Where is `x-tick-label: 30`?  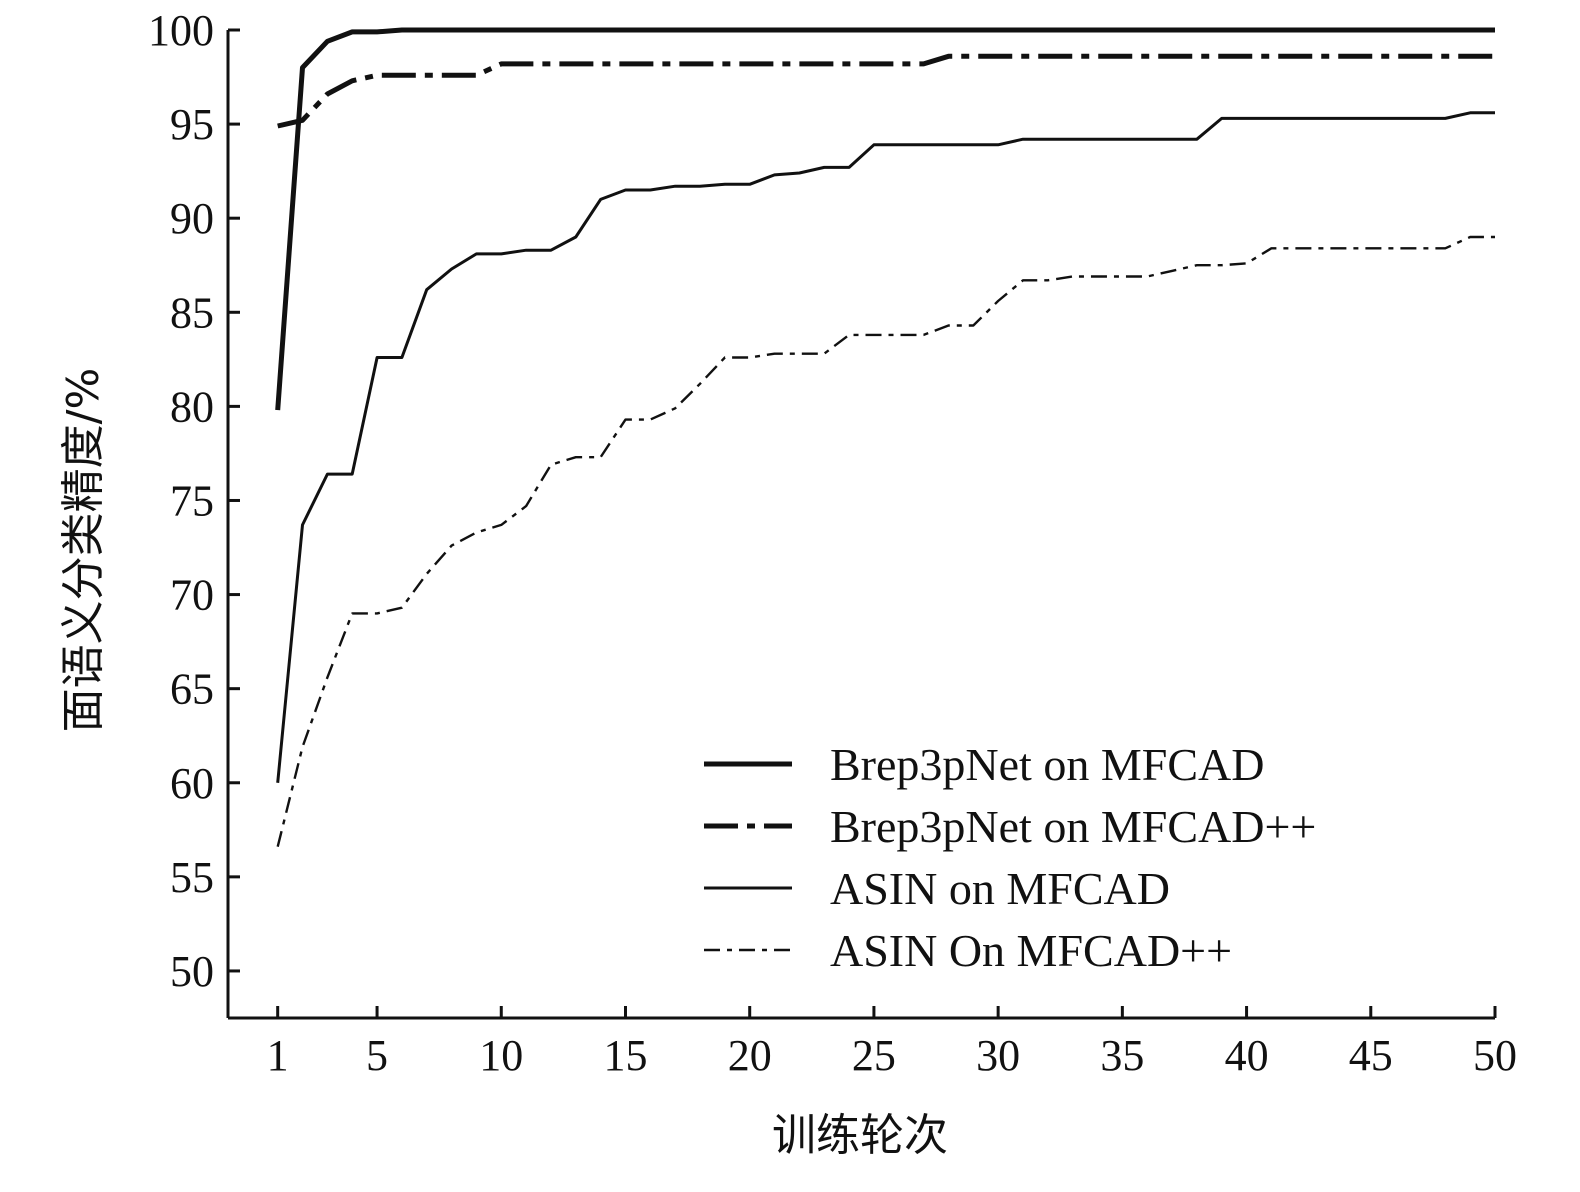 x-tick-label: 30 is located at coordinates (998, 1055).